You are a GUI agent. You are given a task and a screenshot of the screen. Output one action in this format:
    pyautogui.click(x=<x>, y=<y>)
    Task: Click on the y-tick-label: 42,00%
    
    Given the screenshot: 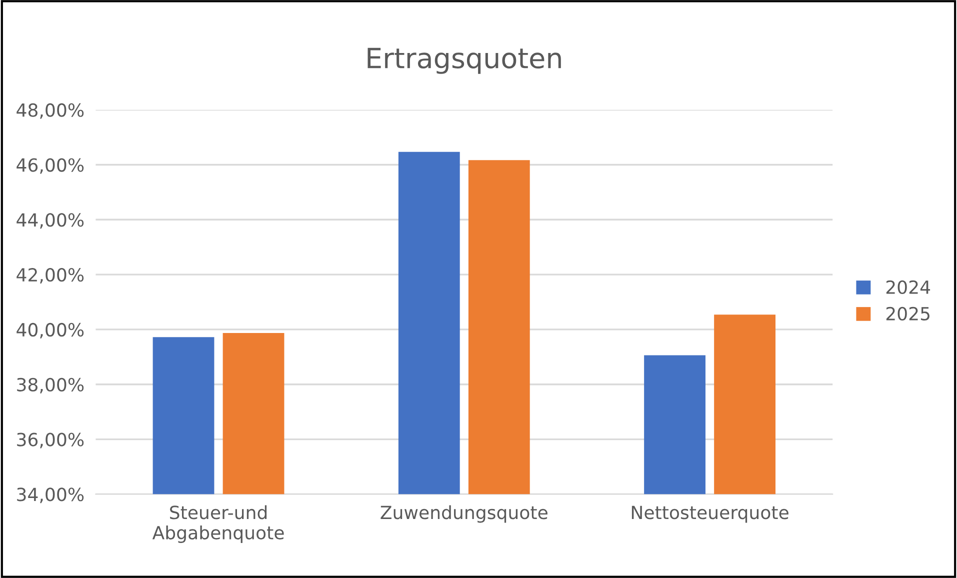 What is the action you would take?
    pyautogui.click(x=50, y=276)
    